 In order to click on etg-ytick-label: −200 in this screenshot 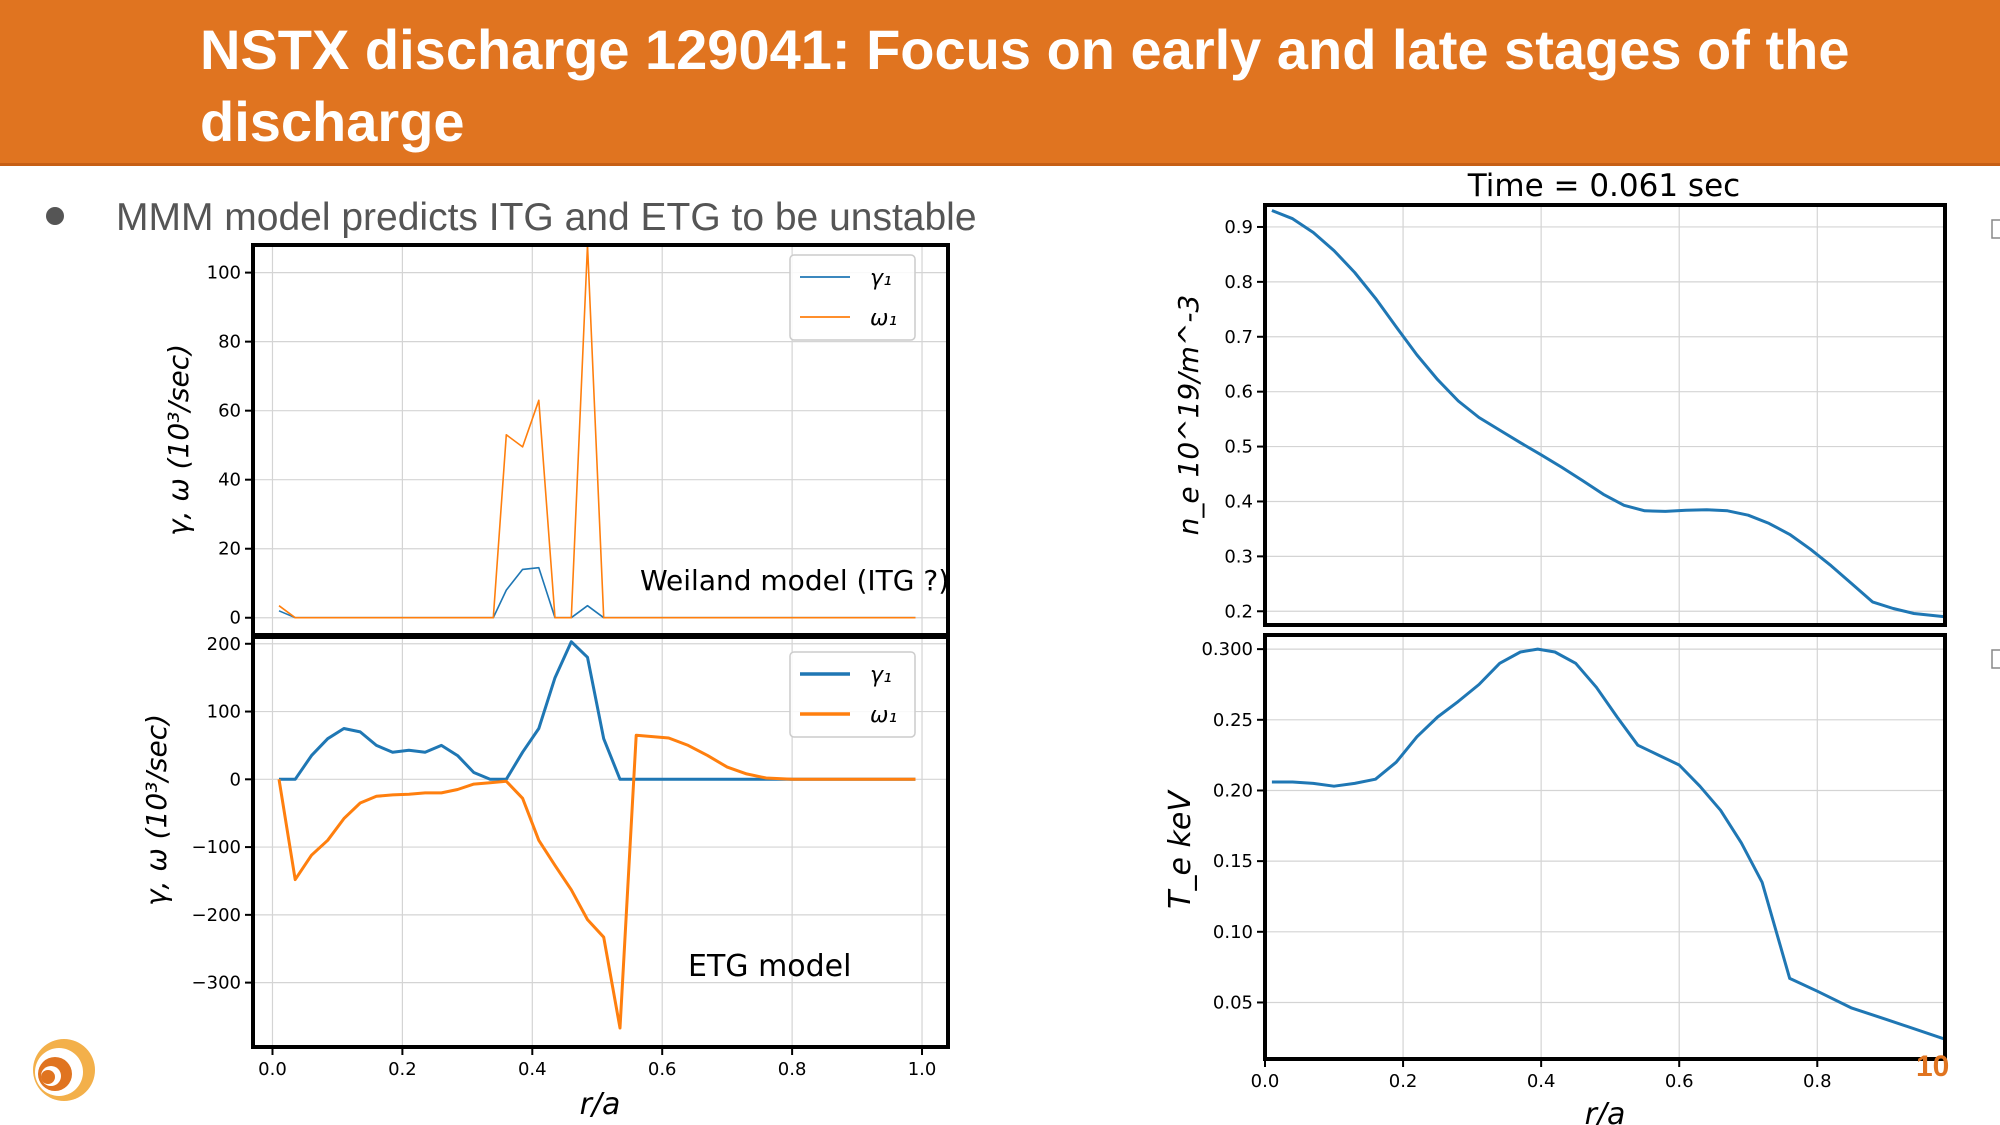, I will do `click(216, 915)`.